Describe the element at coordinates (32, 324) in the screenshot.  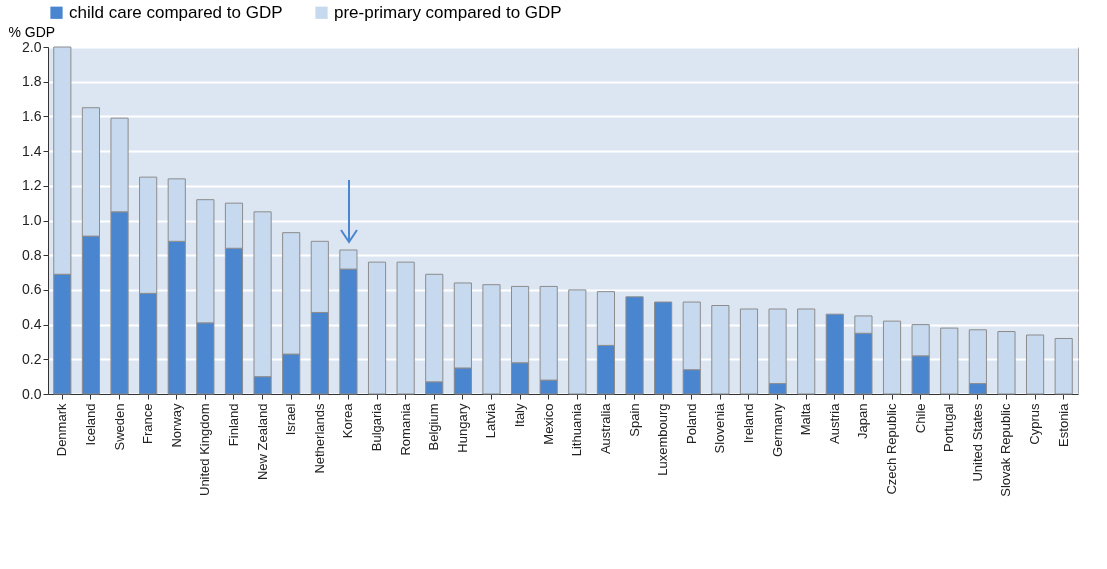
I see `y-tick-label: 0.4` at that location.